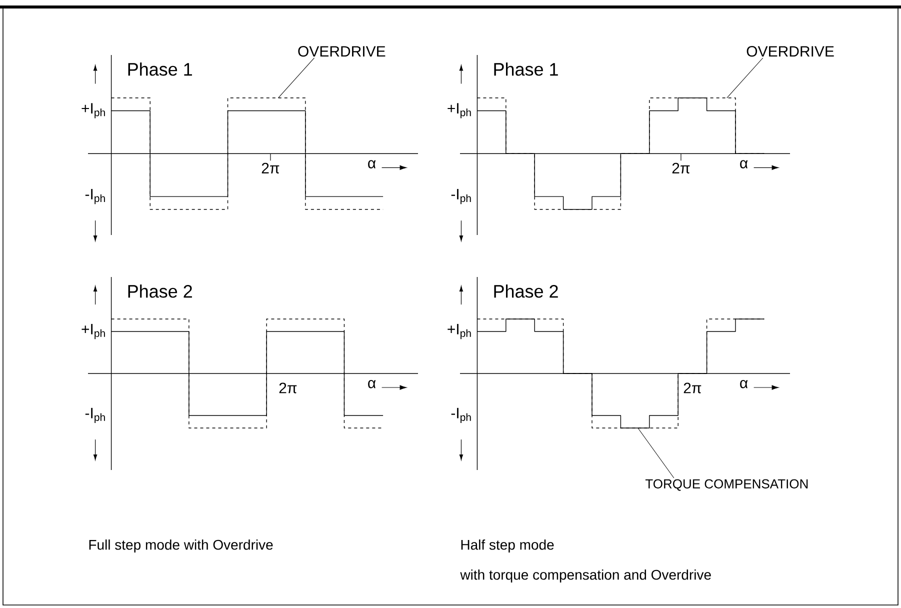  I want to click on text: Full step mode with Overdrive, so click(181, 546).